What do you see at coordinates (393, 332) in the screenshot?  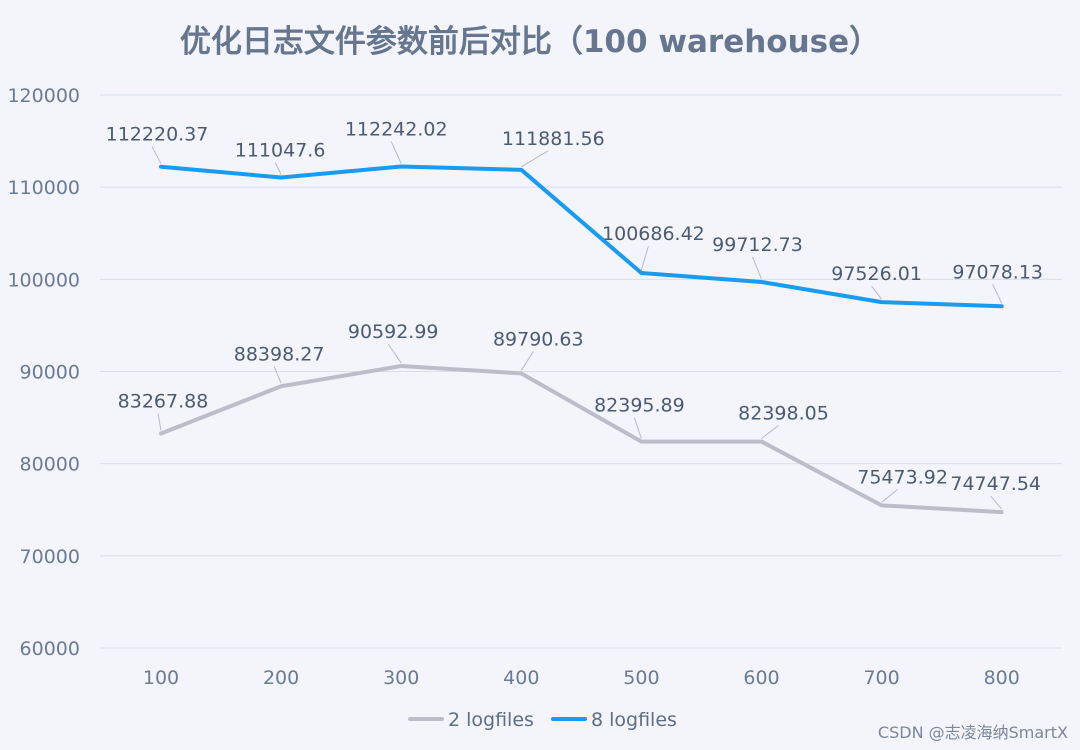 I see `data-label: 90592.99` at bounding box center [393, 332].